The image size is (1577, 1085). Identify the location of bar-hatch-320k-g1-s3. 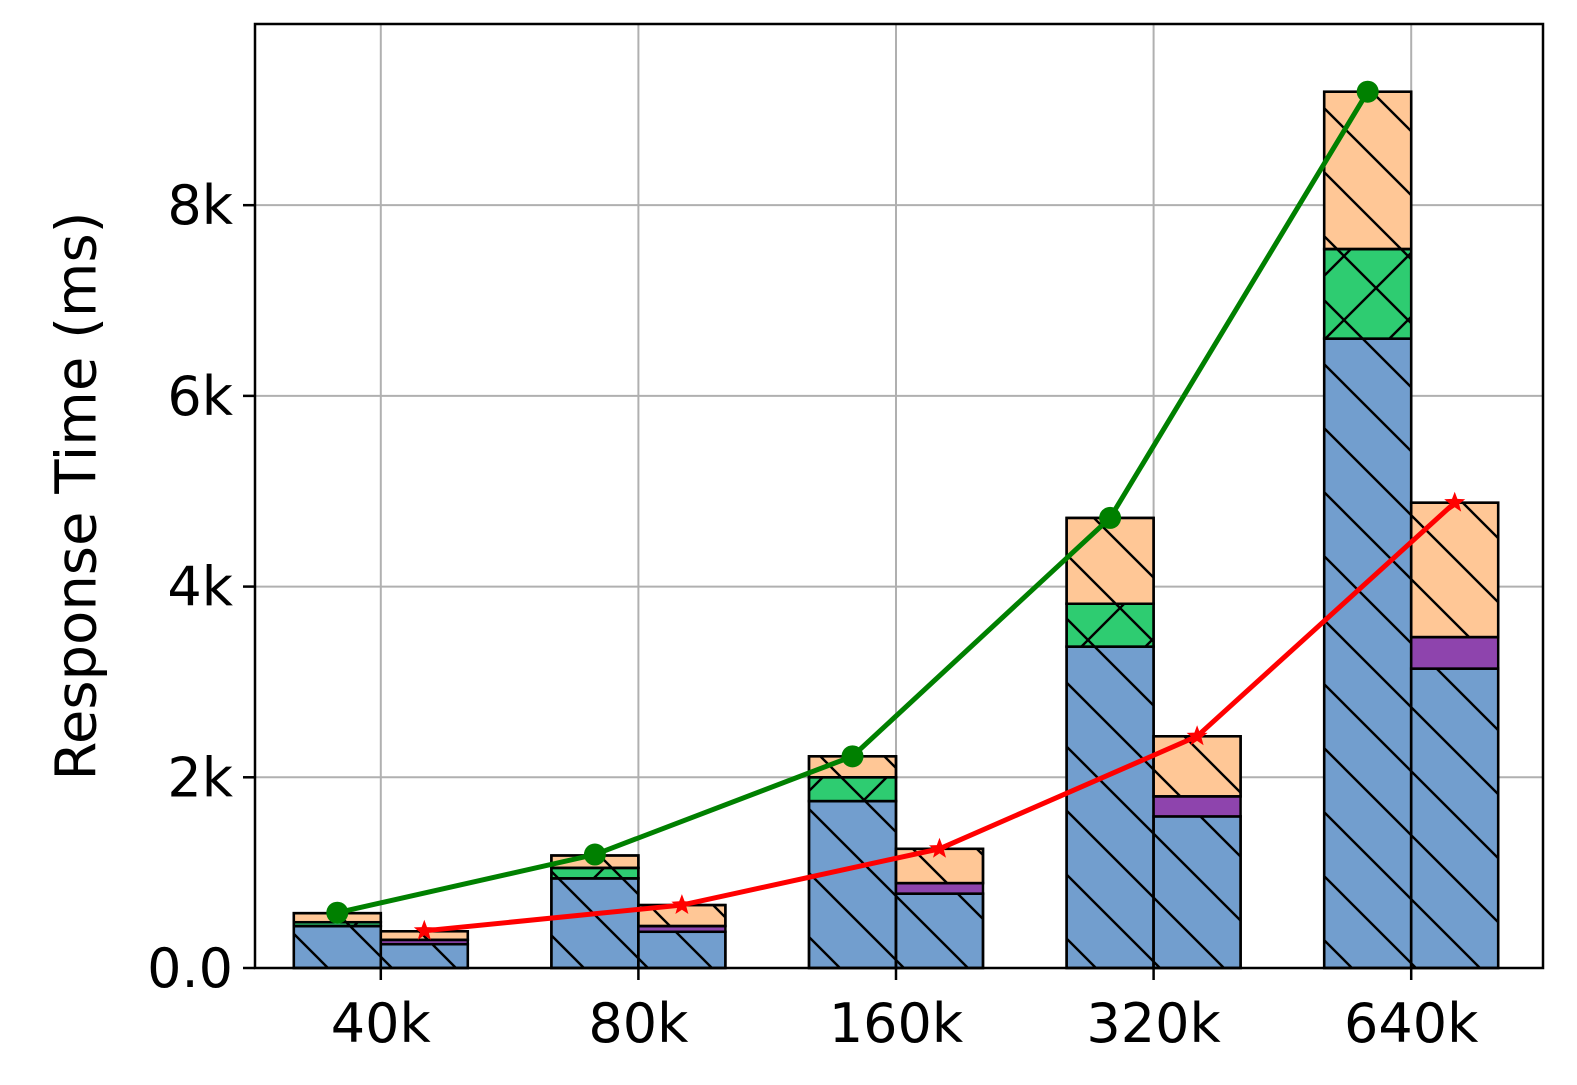
(1110, 560).